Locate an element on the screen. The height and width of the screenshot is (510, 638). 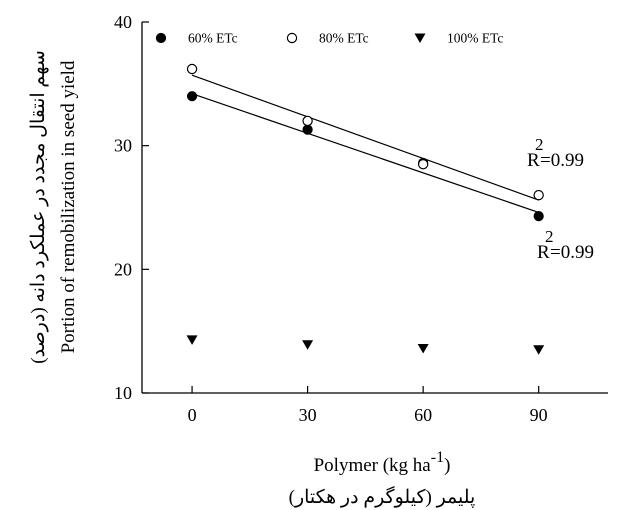
fit-lines is located at coordinates (365, 144).